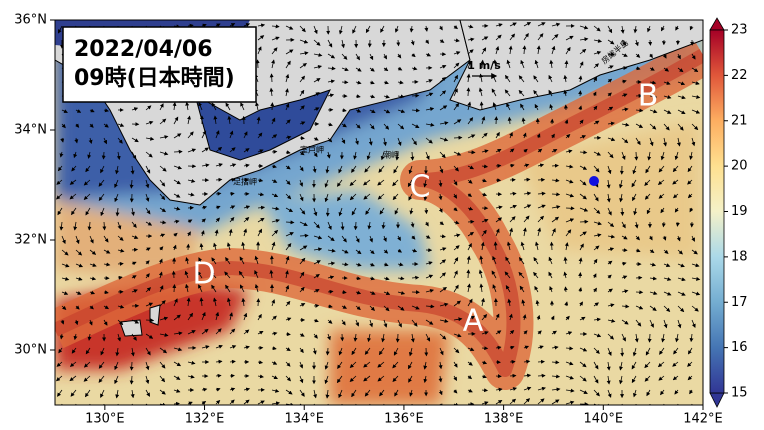 The width and height of the screenshot is (764, 430). What do you see at coordinates (648, 96) in the screenshot?
I see `label-letter: B` at bounding box center [648, 96].